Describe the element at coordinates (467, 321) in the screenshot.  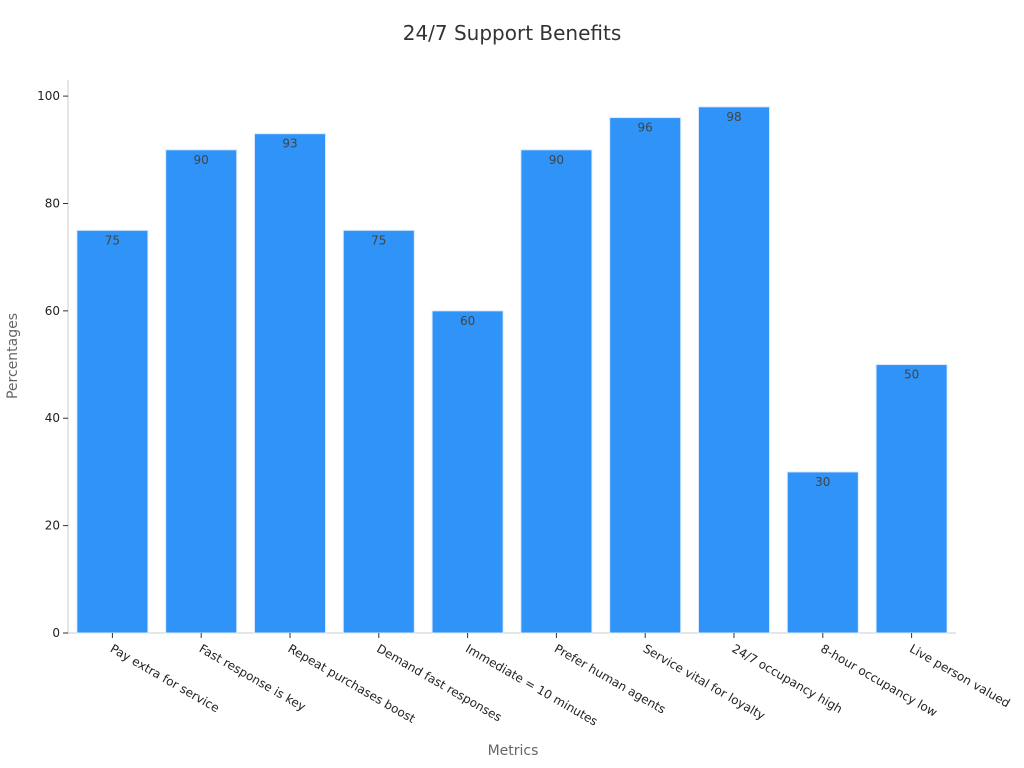
I see `bar-value-label: 60` at that location.